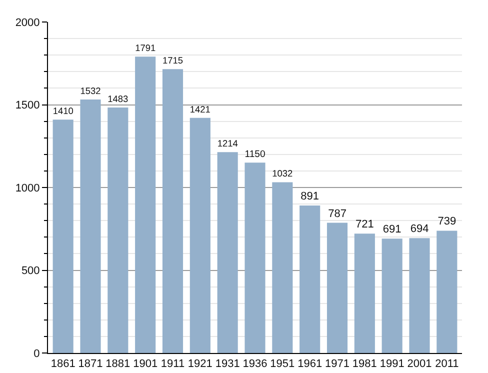 This screenshot has height=373, width=488. I want to click on x-tick-label: 1881, so click(118, 364).